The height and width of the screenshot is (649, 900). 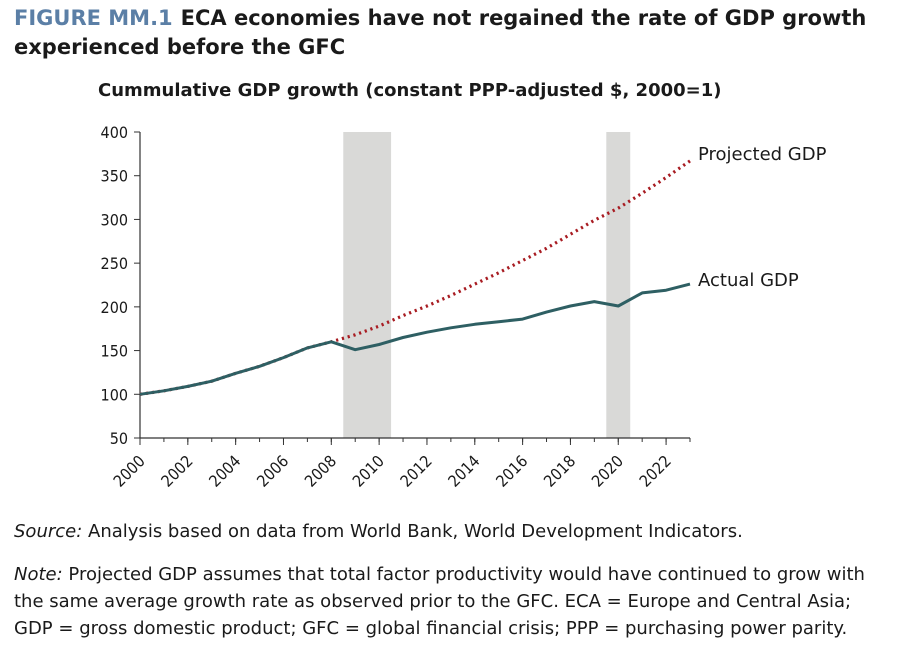 What do you see at coordinates (224, 470) in the screenshot?
I see `x-tick-label: 2004` at bounding box center [224, 470].